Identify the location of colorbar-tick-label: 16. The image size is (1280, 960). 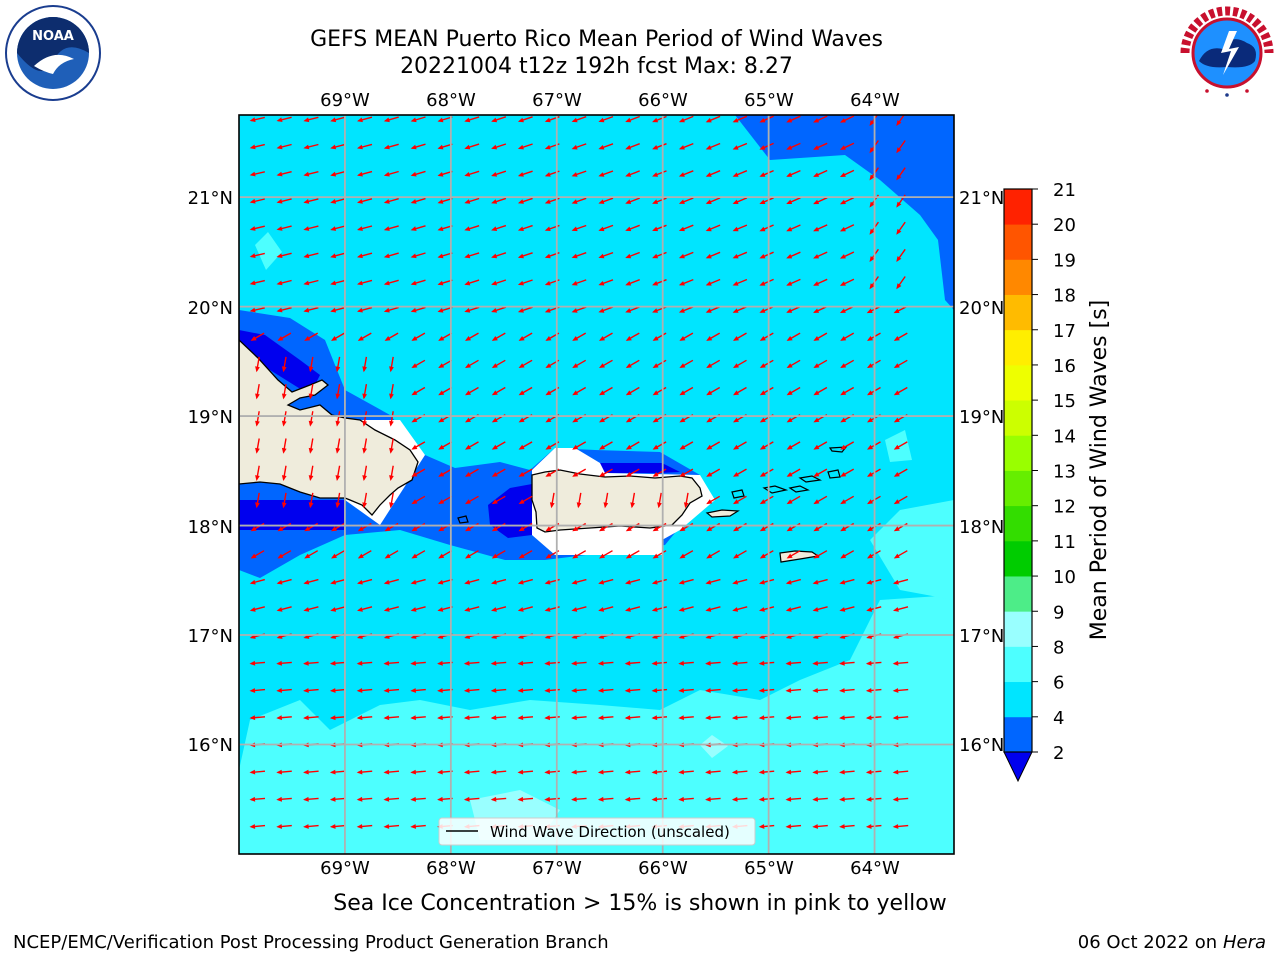
(1064, 366).